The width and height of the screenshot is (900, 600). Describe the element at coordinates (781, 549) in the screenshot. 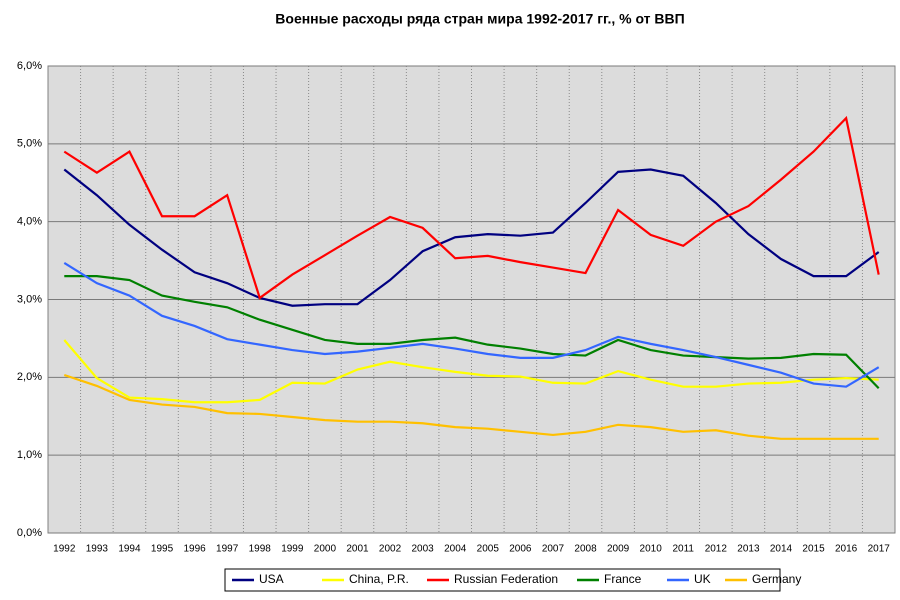

I see `x-tick-label: 2014` at that location.